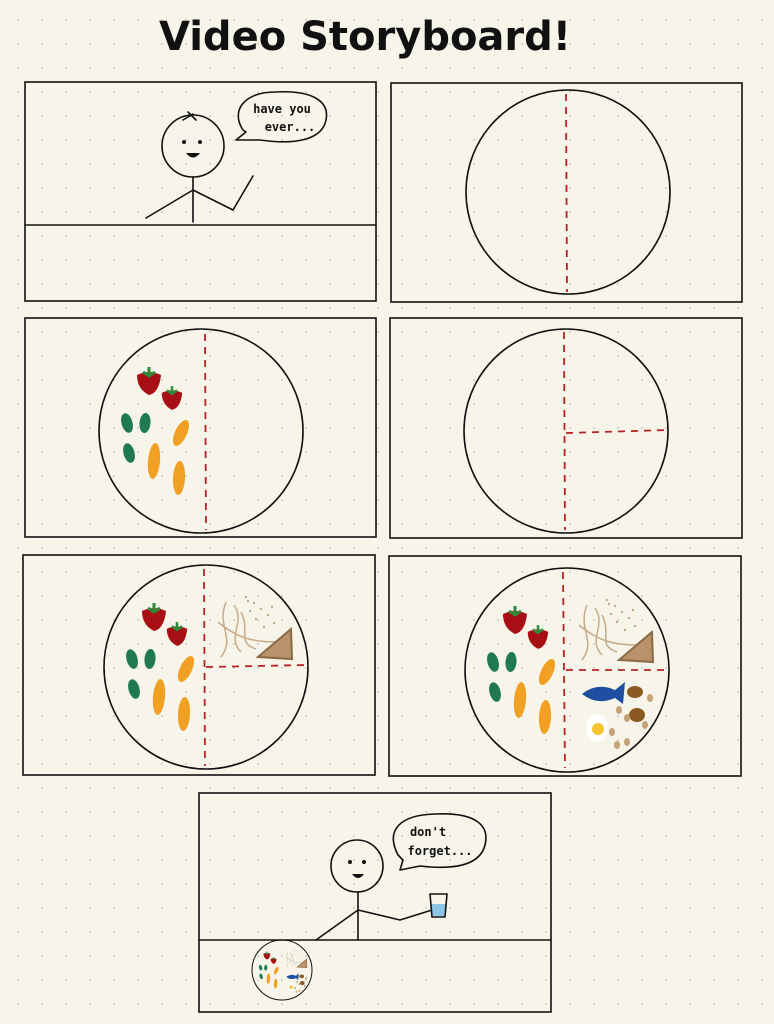 The image size is (774, 1024). What do you see at coordinates (364, 862) in the screenshot?
I see `eye` at bounding box center [364, 862].